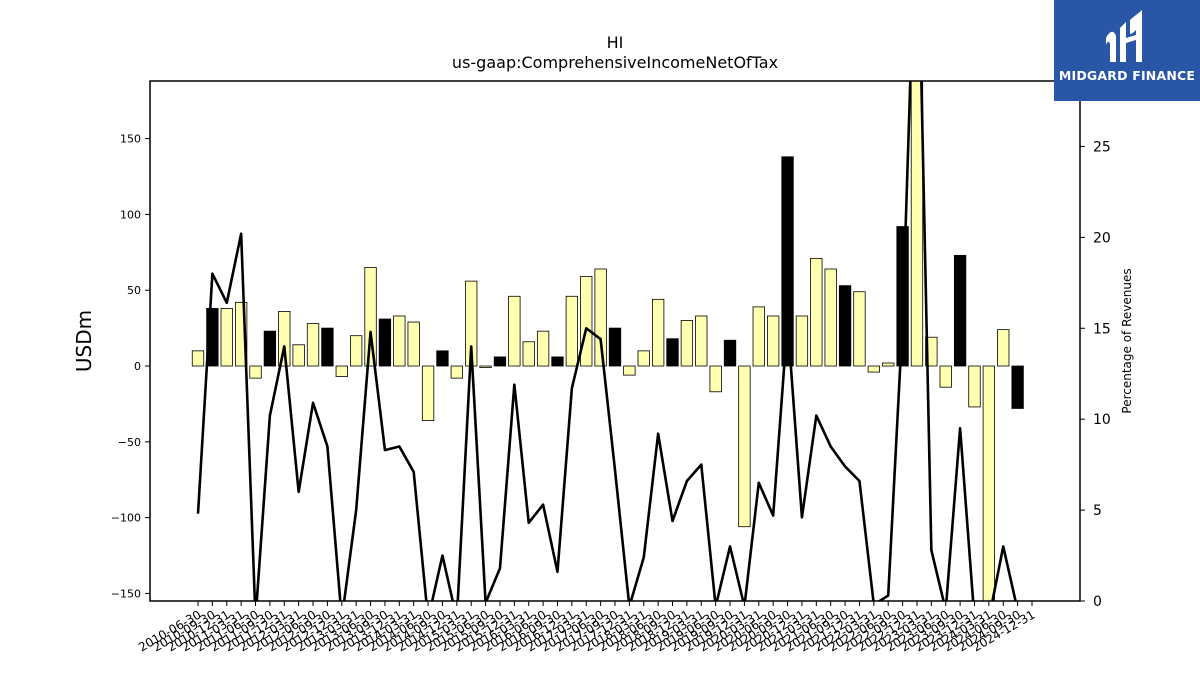 This screenshot has height=675, width=1200. Describe the element at coordinates (130, 214) in the screenshot. I see `y-tick-label: 100` at that location.